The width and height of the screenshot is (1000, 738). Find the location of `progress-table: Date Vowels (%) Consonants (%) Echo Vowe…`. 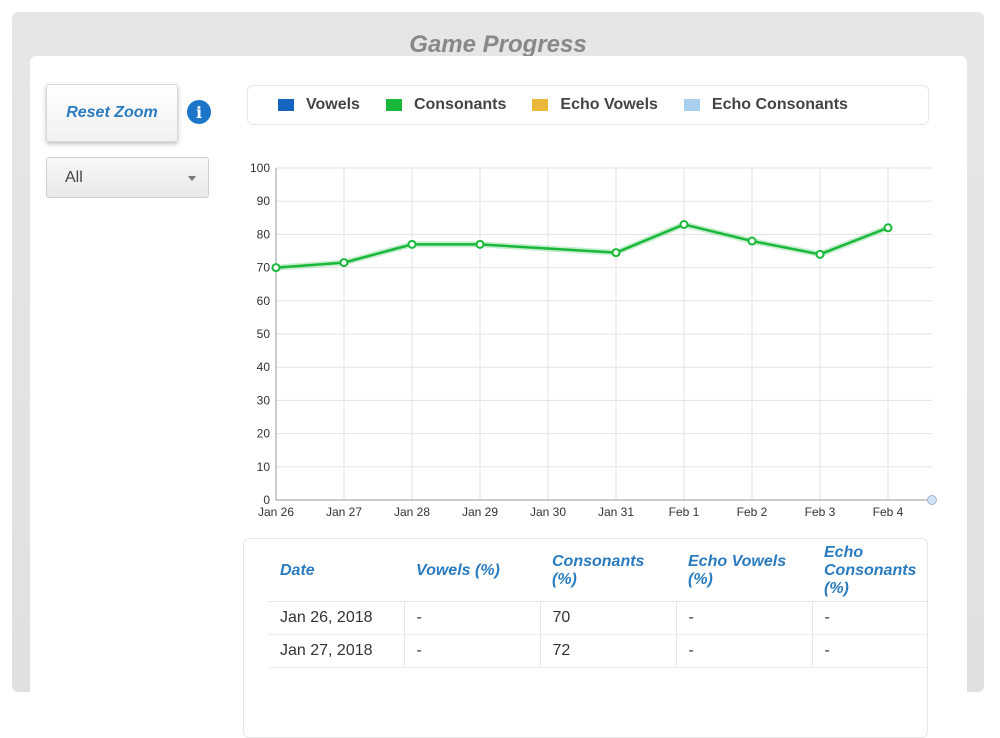

progress-table: Date Vowels (%) Consonants (%) Echo Vowe… is located at coordinates (598, 604).